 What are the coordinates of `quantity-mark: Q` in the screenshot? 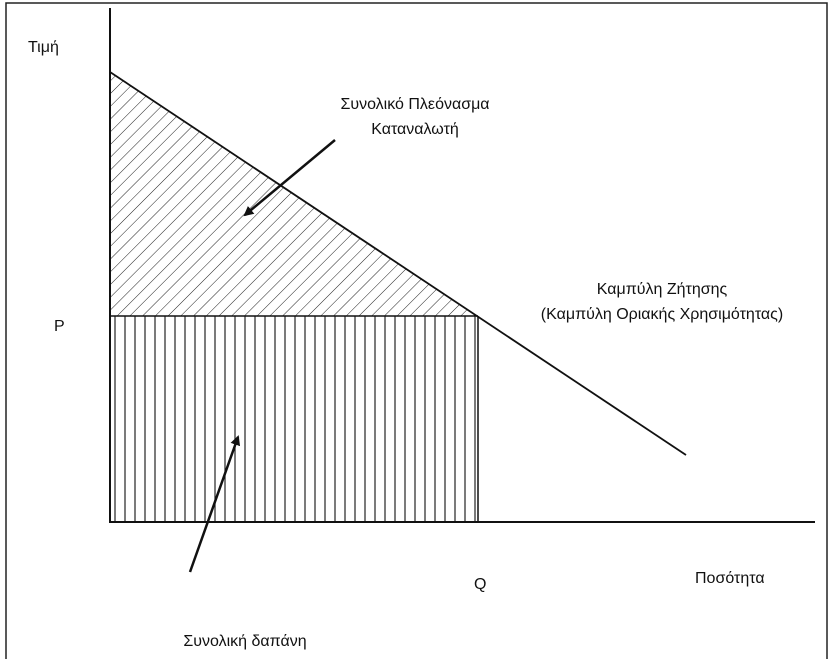 It's located at (480, 584).